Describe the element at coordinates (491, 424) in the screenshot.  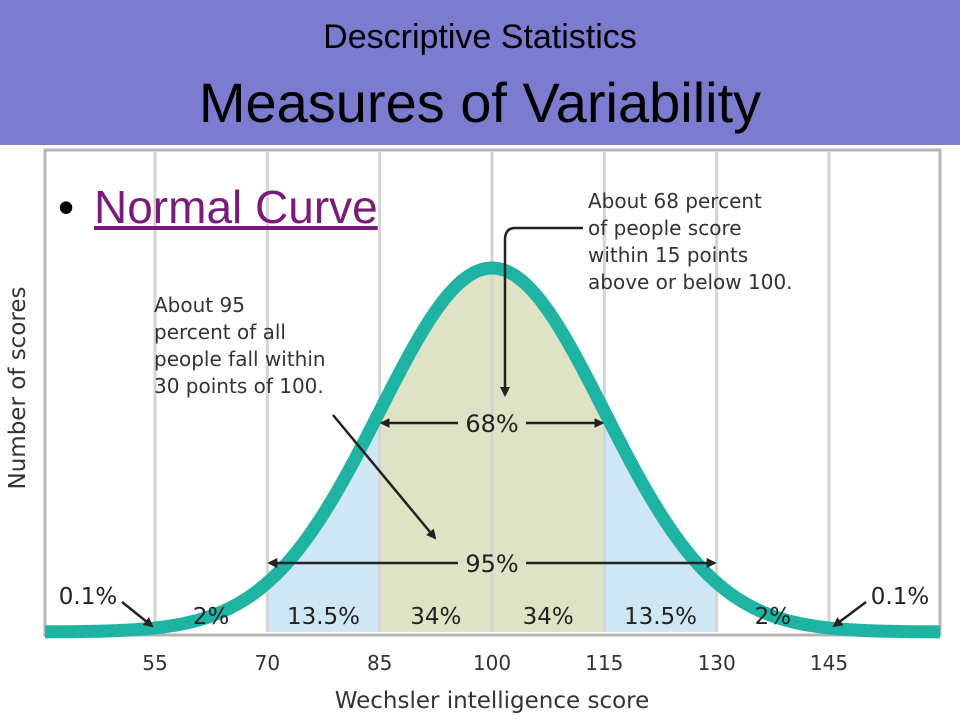
I see `span-label-68%: 68%` at that location.